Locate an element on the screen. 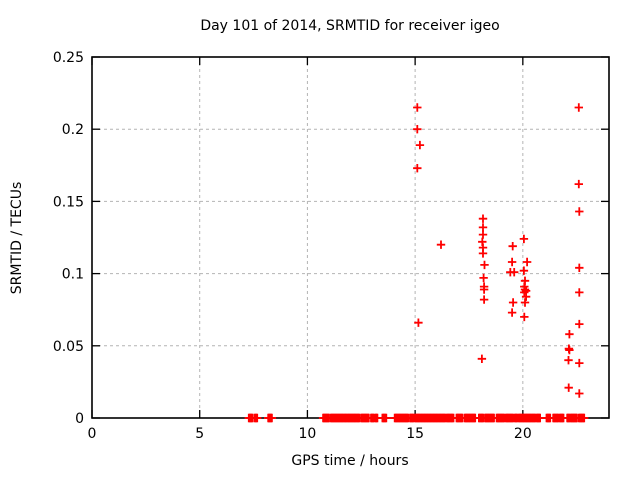  x-tick-label: 5 is located at coordinates (199, 434).